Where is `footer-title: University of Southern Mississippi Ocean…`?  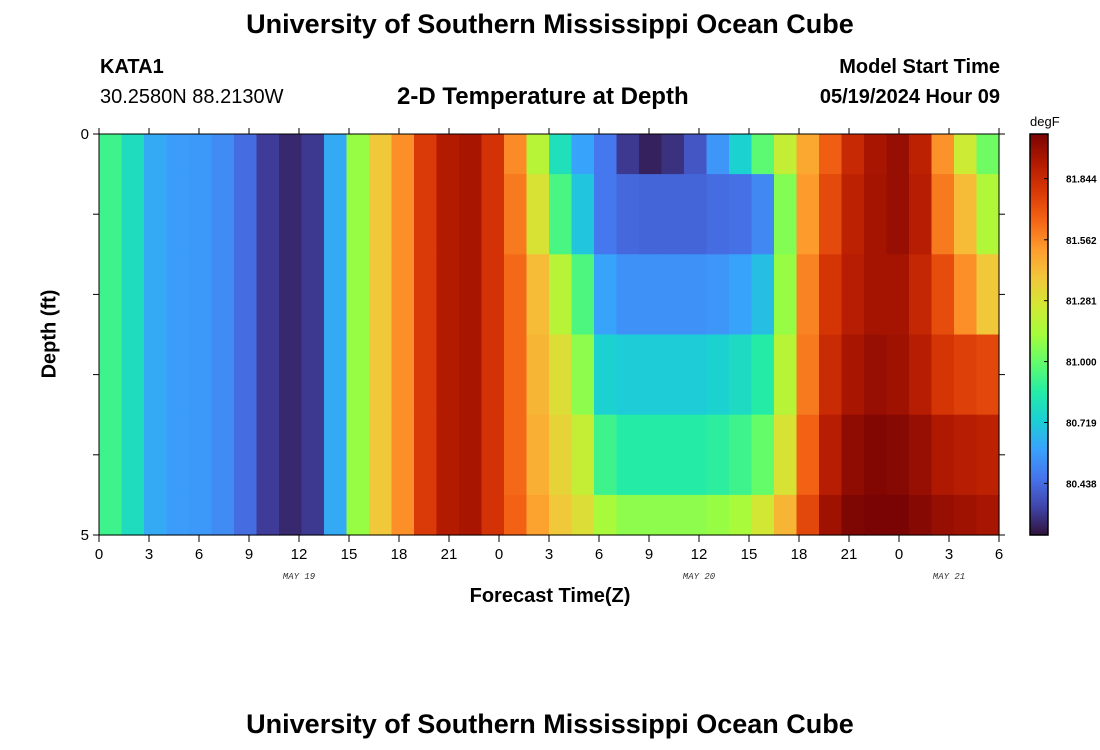 footer-title: University of Southern Mississippi Ocean… is located at coordinates (550, 724).